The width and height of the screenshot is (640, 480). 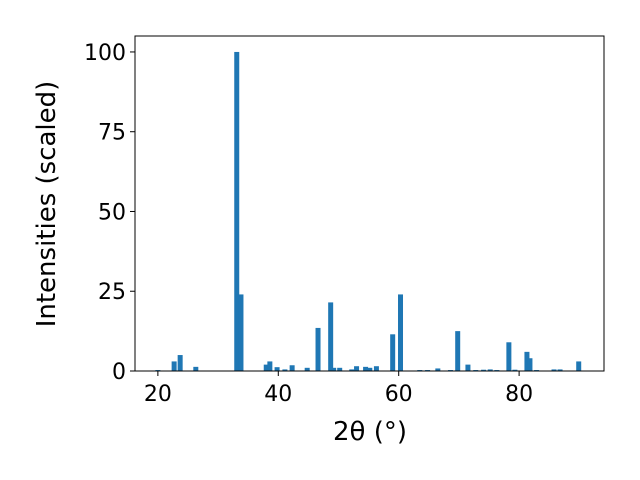 What do you see at coordinates (112, 133) in the screenshot?
I see `y-tick-label: 75` at bounding box center [112, 133].